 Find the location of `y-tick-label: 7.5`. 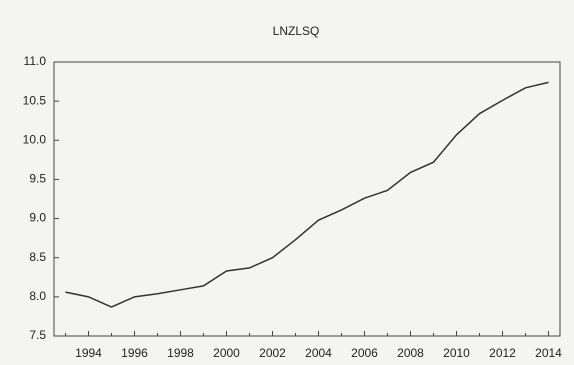

y-tick-label: 7.5 is located at coordinates (37, 335).